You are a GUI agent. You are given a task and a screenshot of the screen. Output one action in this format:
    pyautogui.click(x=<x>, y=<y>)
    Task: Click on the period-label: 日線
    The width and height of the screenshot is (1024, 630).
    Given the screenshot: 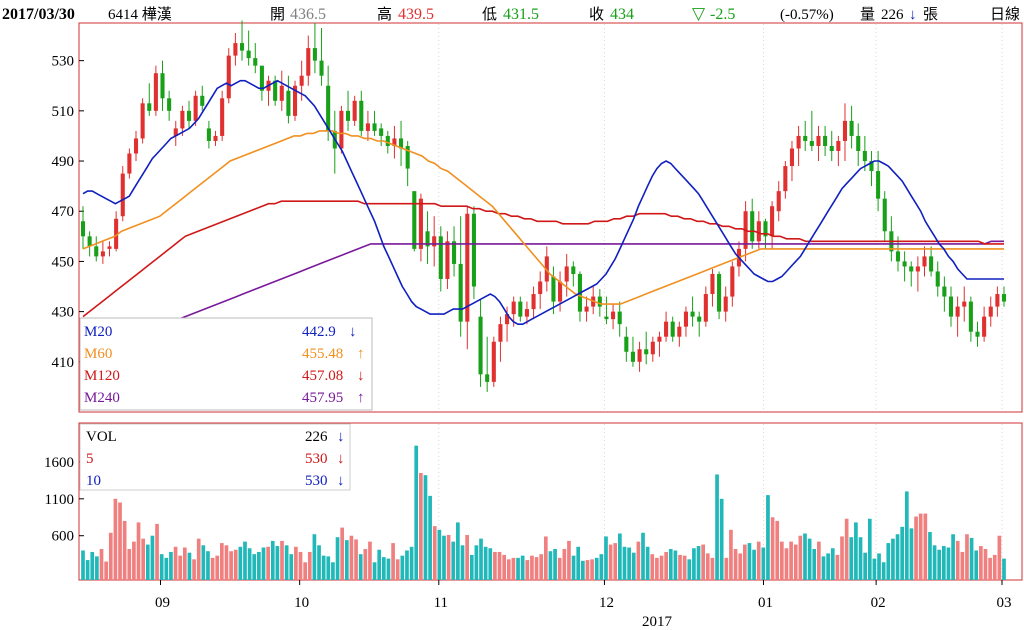 What is the action you would take?
    pyautogui.click(x=1005, y=14)
    